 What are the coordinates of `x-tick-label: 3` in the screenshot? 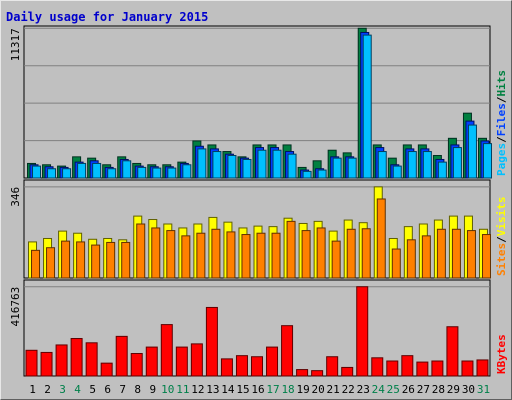 It's located at (62, 389).